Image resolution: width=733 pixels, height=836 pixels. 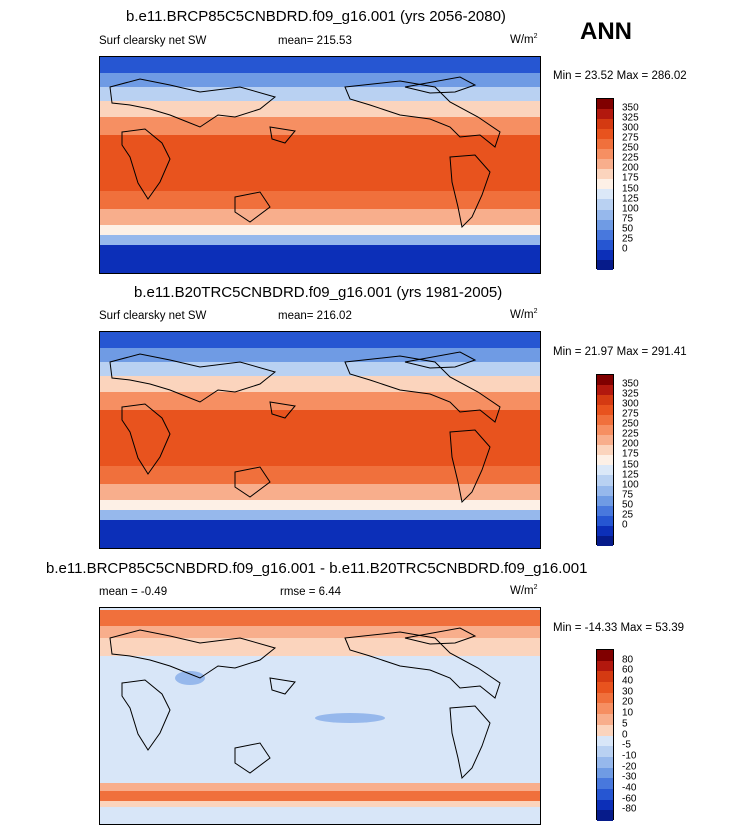 What do you see at coordinates (524, 314) in the screenshot?
I see `panel2-units: W/m2` at bounding box center [524, 314].